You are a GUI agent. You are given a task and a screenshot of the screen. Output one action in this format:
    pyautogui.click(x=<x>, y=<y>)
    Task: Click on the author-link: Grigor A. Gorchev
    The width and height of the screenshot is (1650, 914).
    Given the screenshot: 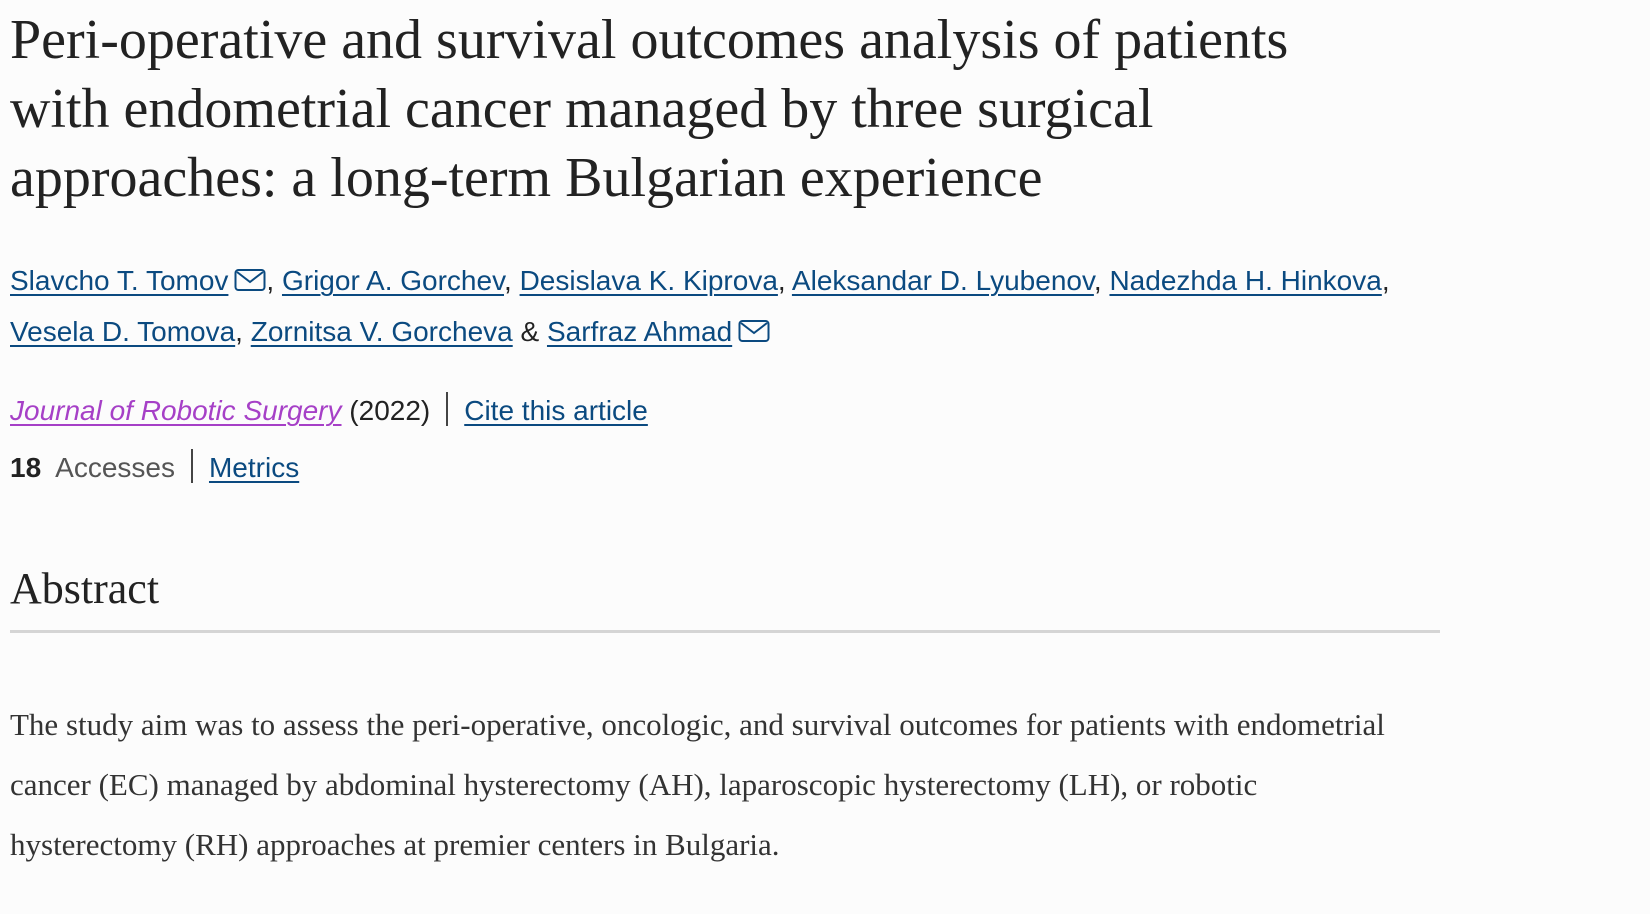 What is the action you would take?
    pyautogui.click(x=392, y=280)
    